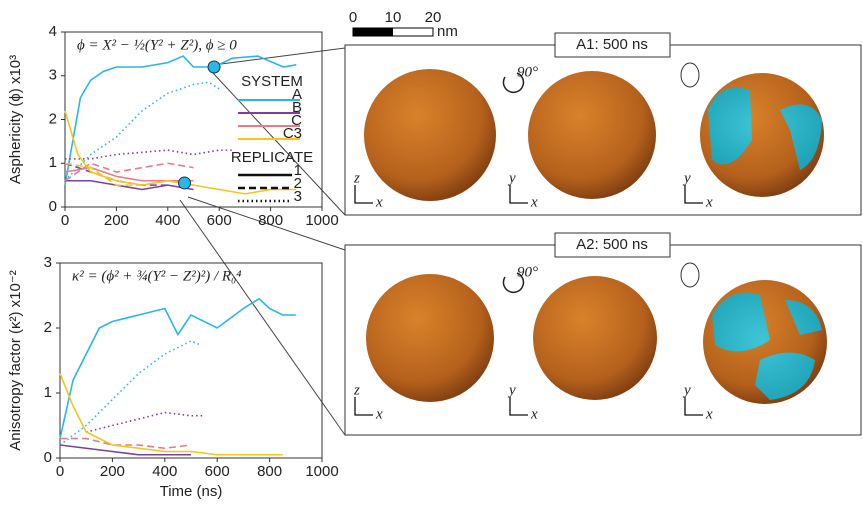 The height and width of the screenshot is (517, 863). I want to click on legend-title: SYSTEM, so click(272, 81).